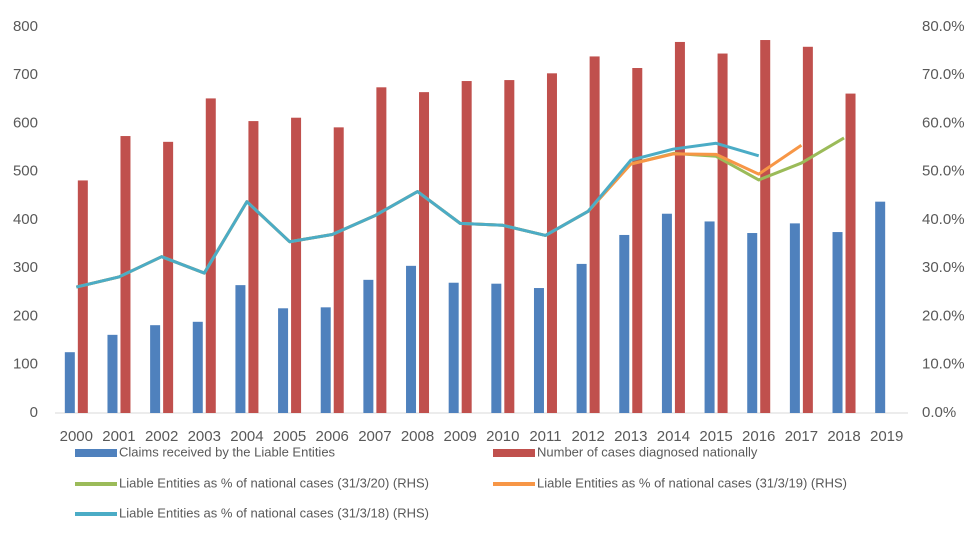  What do you see at coordinates (417, 436) in the screenshot?
I see `x-tick-label: 2008` at bounding box center [417, 436].